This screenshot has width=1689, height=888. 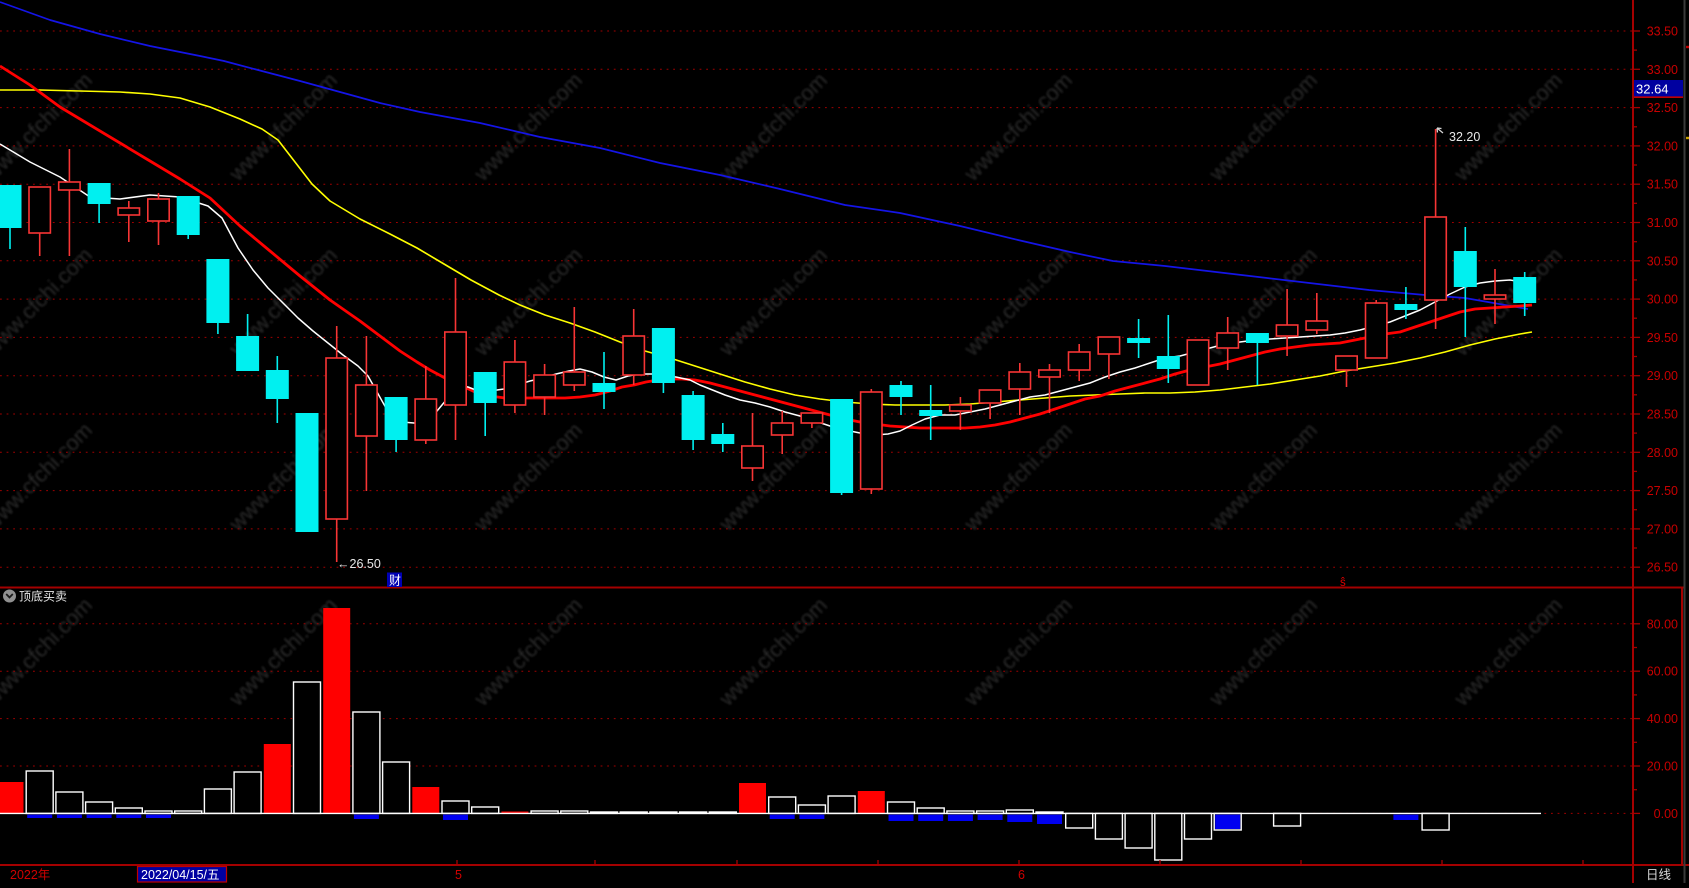 What do you see at coordinates (1662, 185) in the screenshot?
I see `svg-text: 31.50` at bounding box center [1662, 185].